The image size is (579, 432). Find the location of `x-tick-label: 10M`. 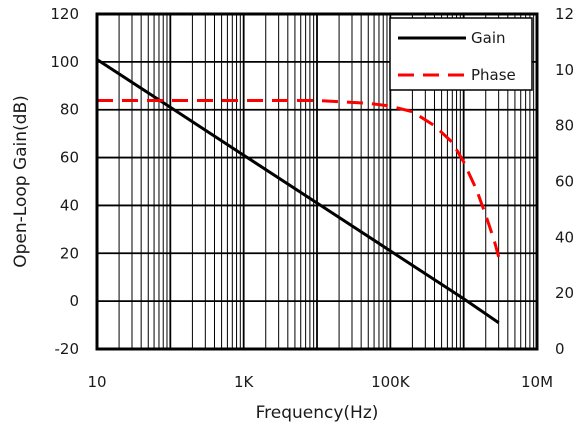

x-tick-label: 10M is located at coordinates (537, 382).